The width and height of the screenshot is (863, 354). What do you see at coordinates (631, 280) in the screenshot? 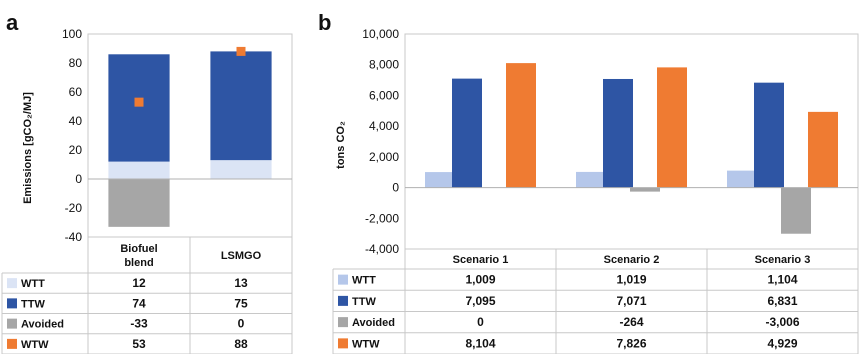
I see `panel-b-table-value: 1,019` at bounding box center [631, 280].